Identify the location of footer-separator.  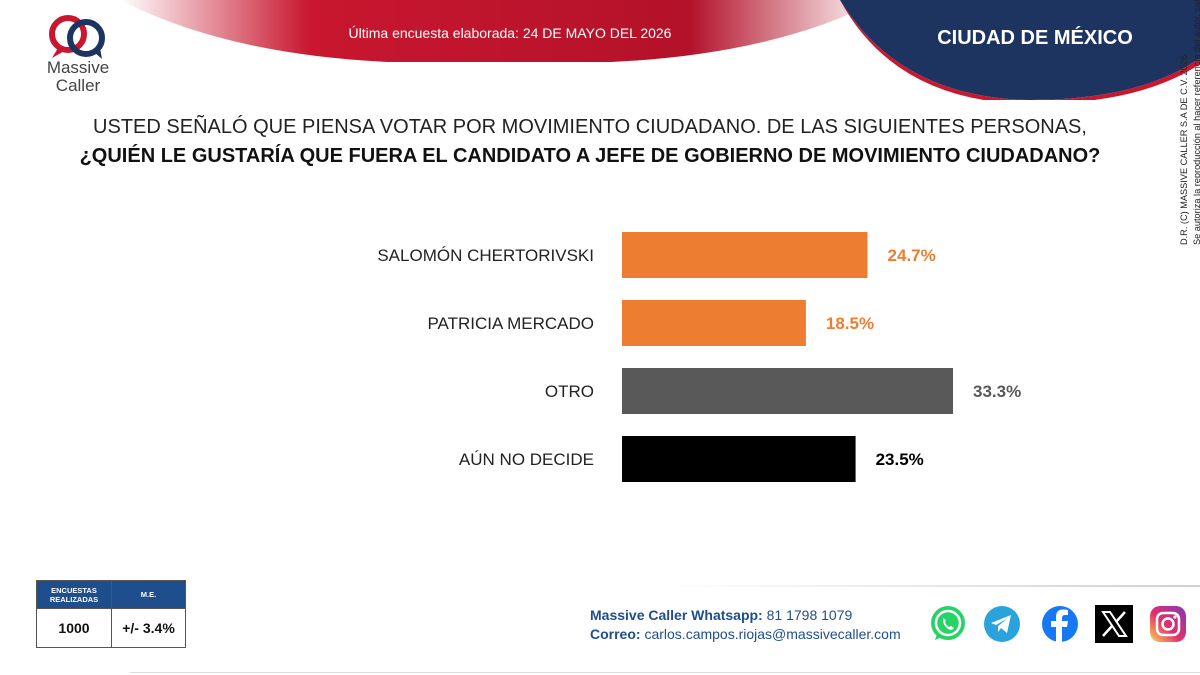
(930, 586).